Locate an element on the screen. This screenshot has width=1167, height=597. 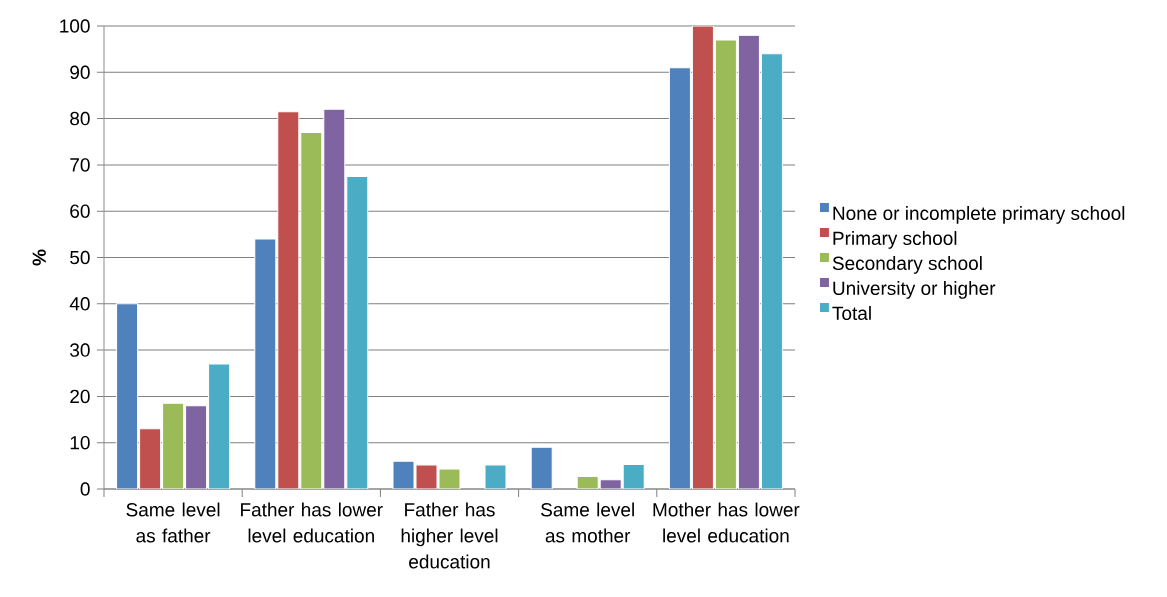
y-tick-label: 90 is located at coordinates (80, 72).